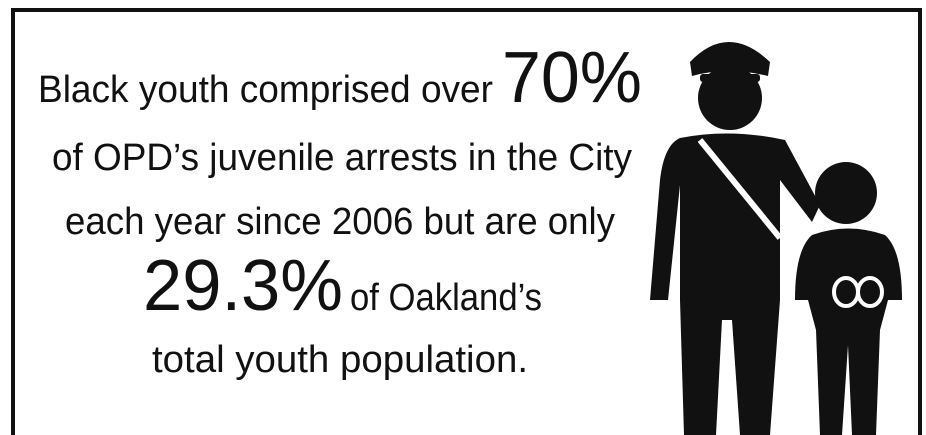  Describe the element at coordinates (243, 286) in the screenshot. I see `highlight-percent: 29.3%` at that location.